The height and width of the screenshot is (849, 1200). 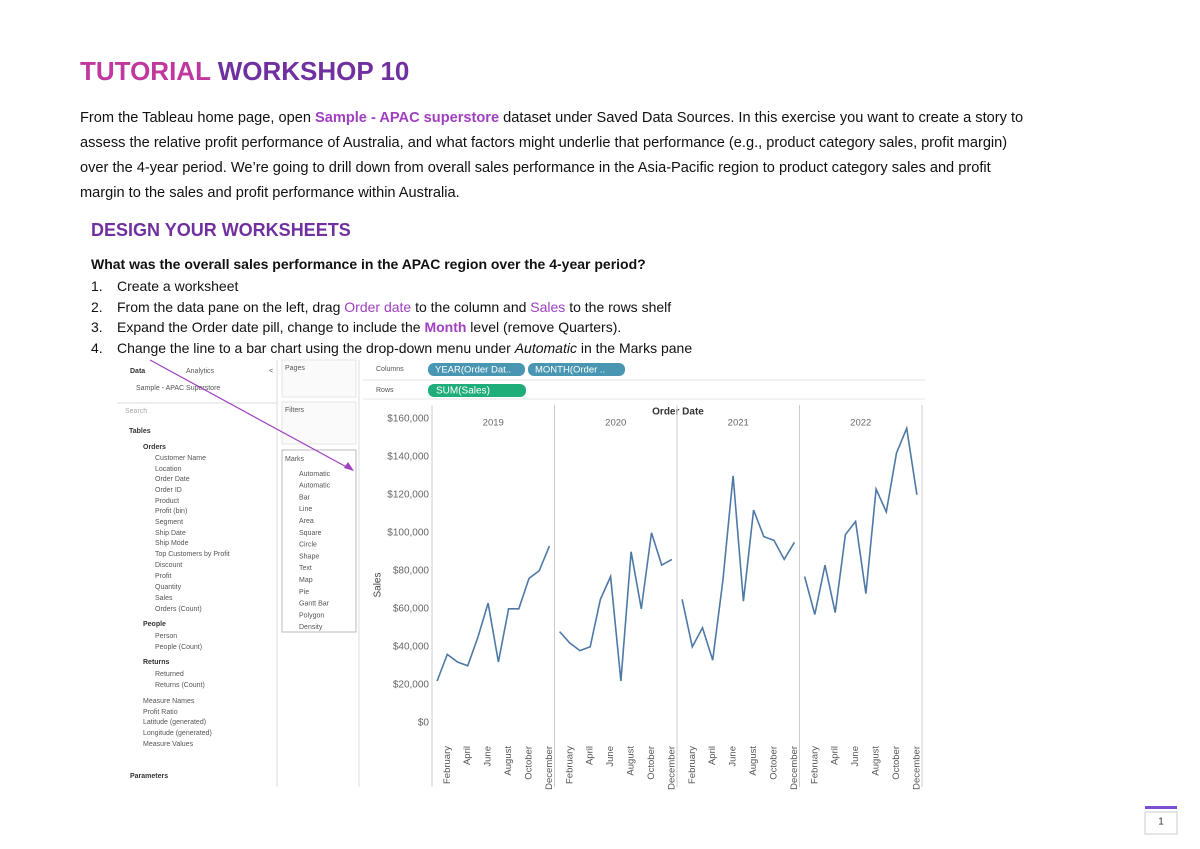 What do you see at coordinates (160, 712) in the screenshot?
I see `field: Profit Ratio` at bounding box center [160, 712].